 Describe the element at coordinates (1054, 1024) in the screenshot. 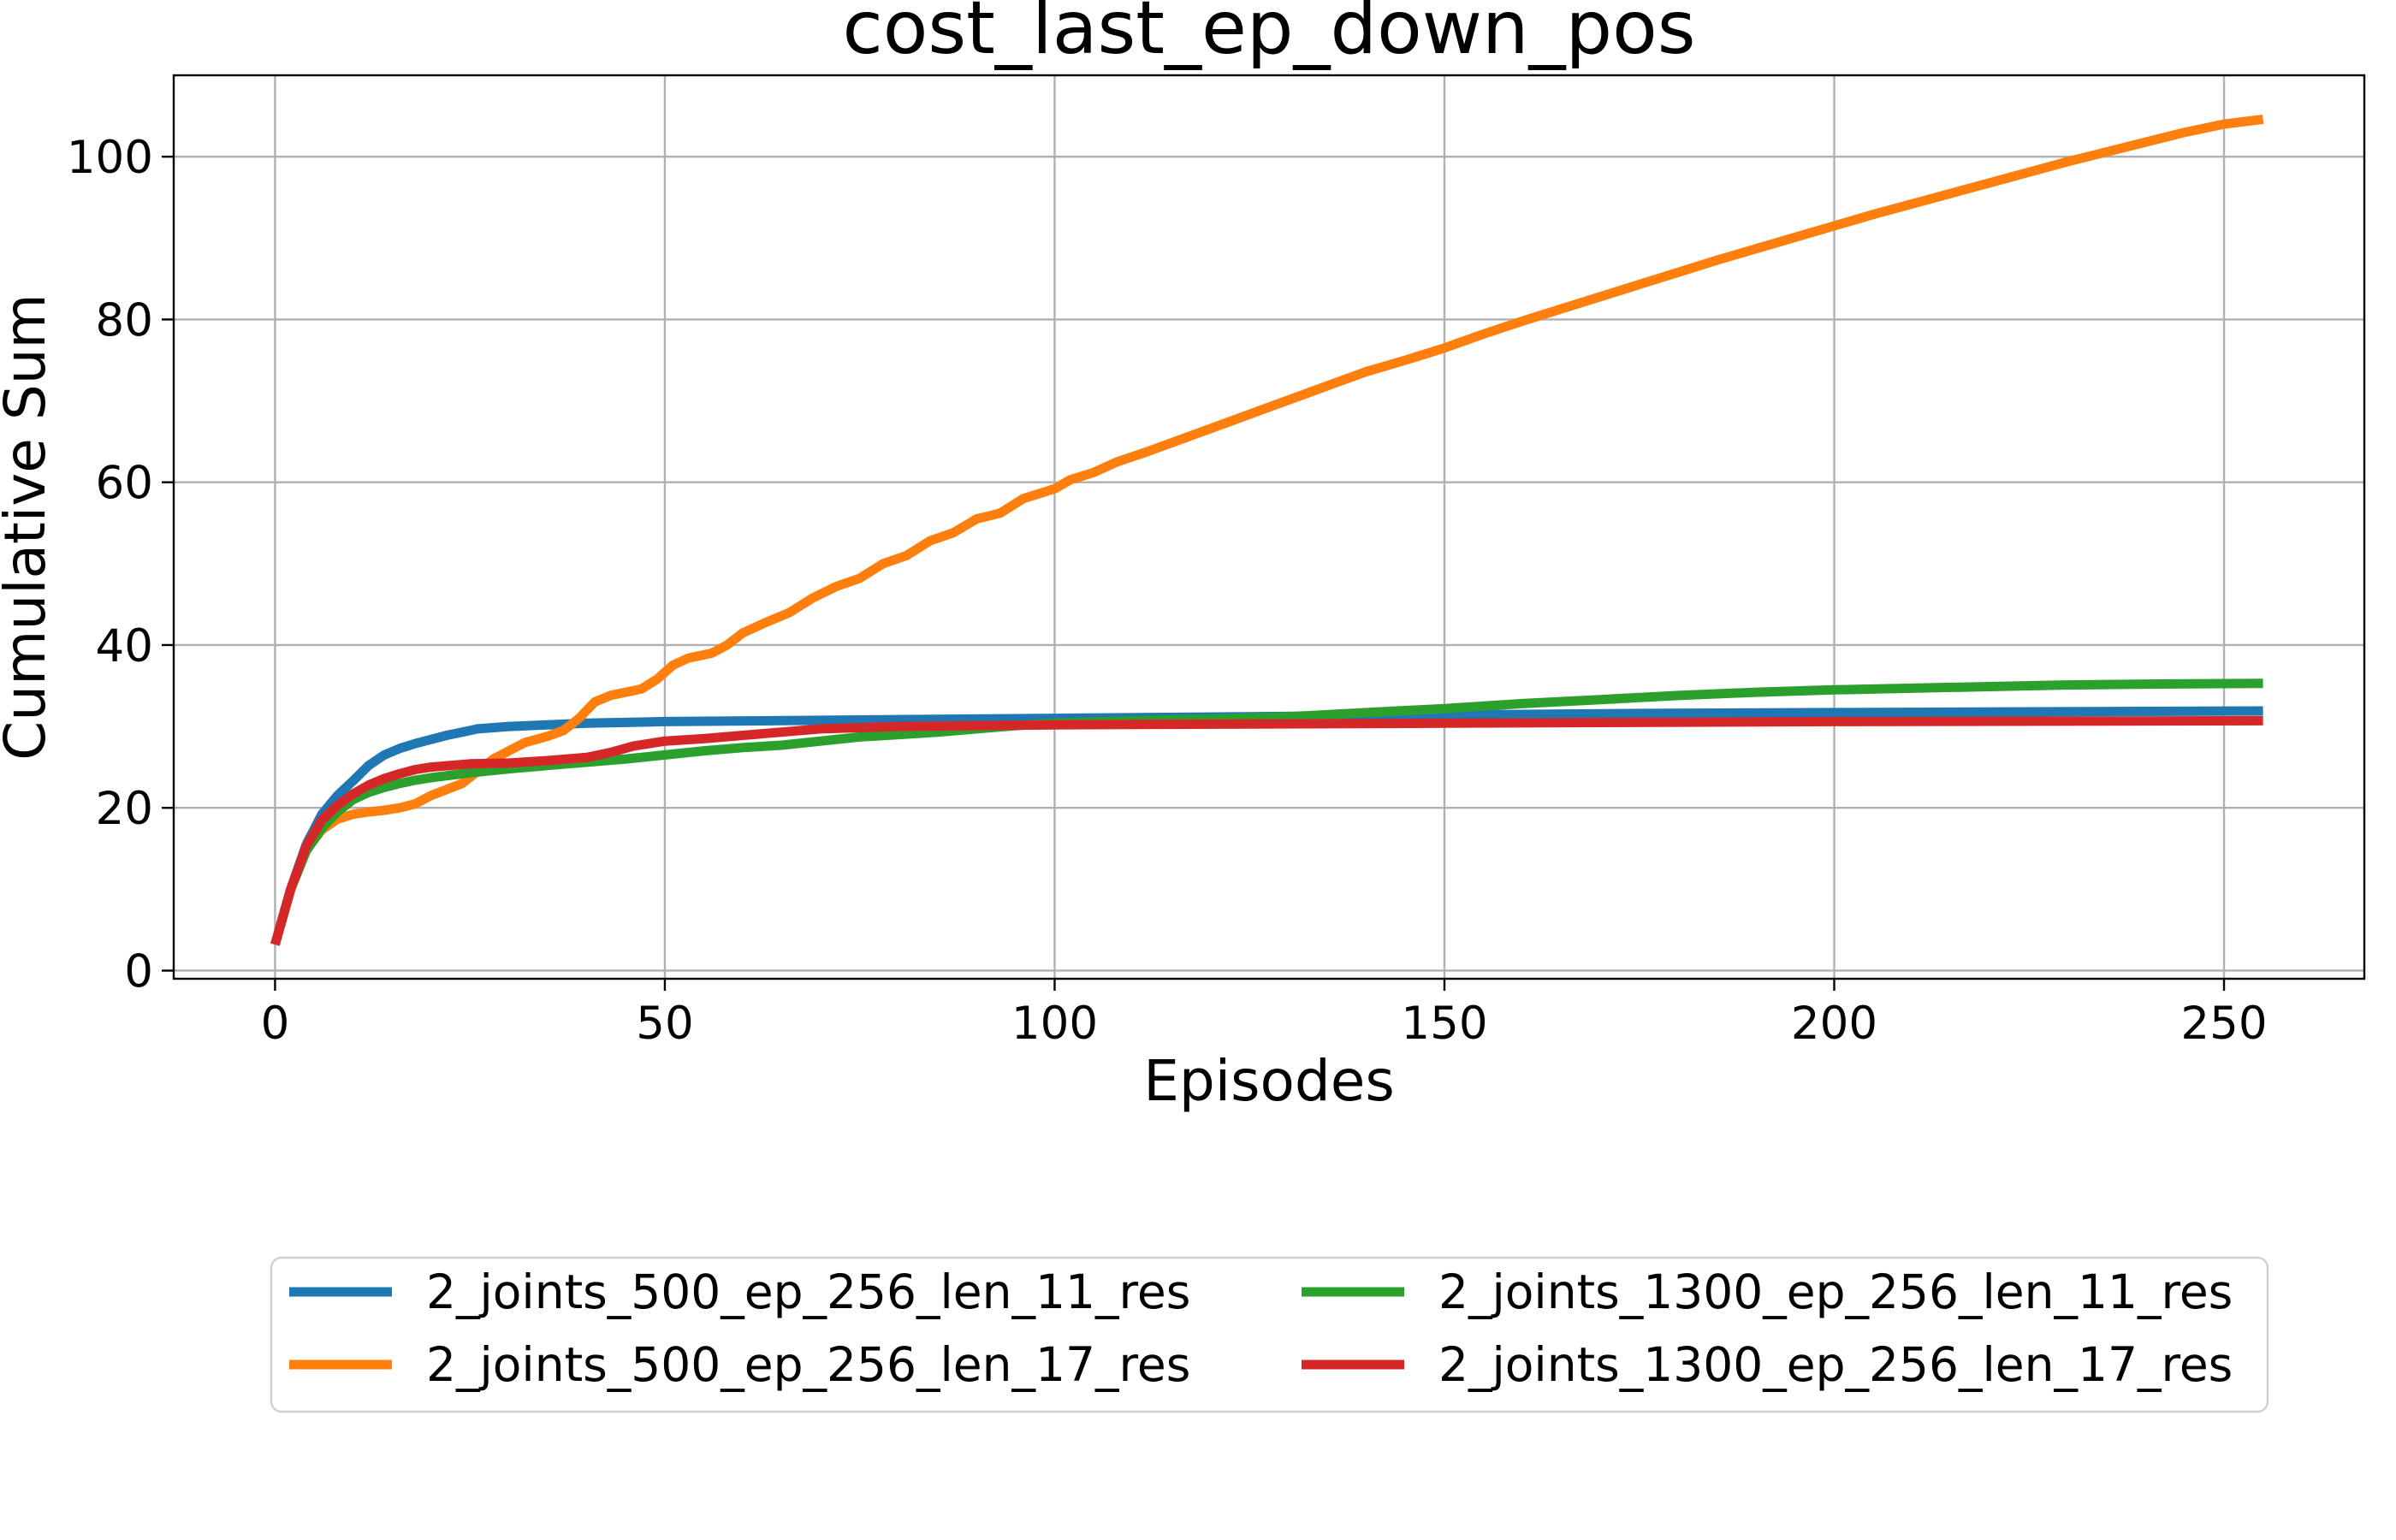

I see `x-tick-label: 100` at that location.